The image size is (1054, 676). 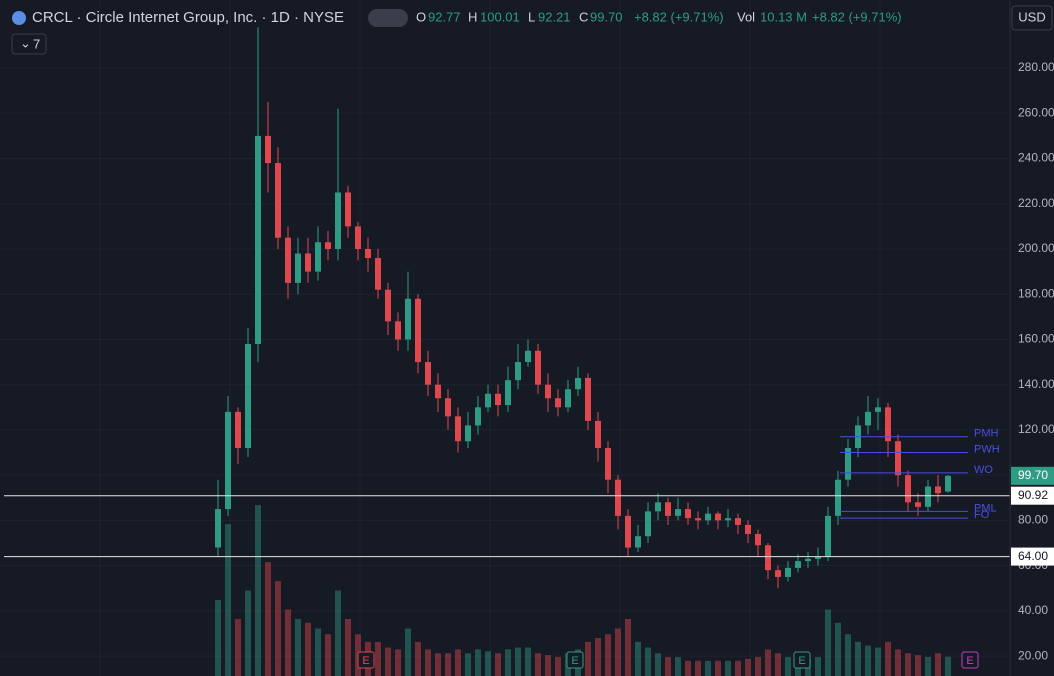 I want to click on earnings-marker: E, so click(x=801, y=661).